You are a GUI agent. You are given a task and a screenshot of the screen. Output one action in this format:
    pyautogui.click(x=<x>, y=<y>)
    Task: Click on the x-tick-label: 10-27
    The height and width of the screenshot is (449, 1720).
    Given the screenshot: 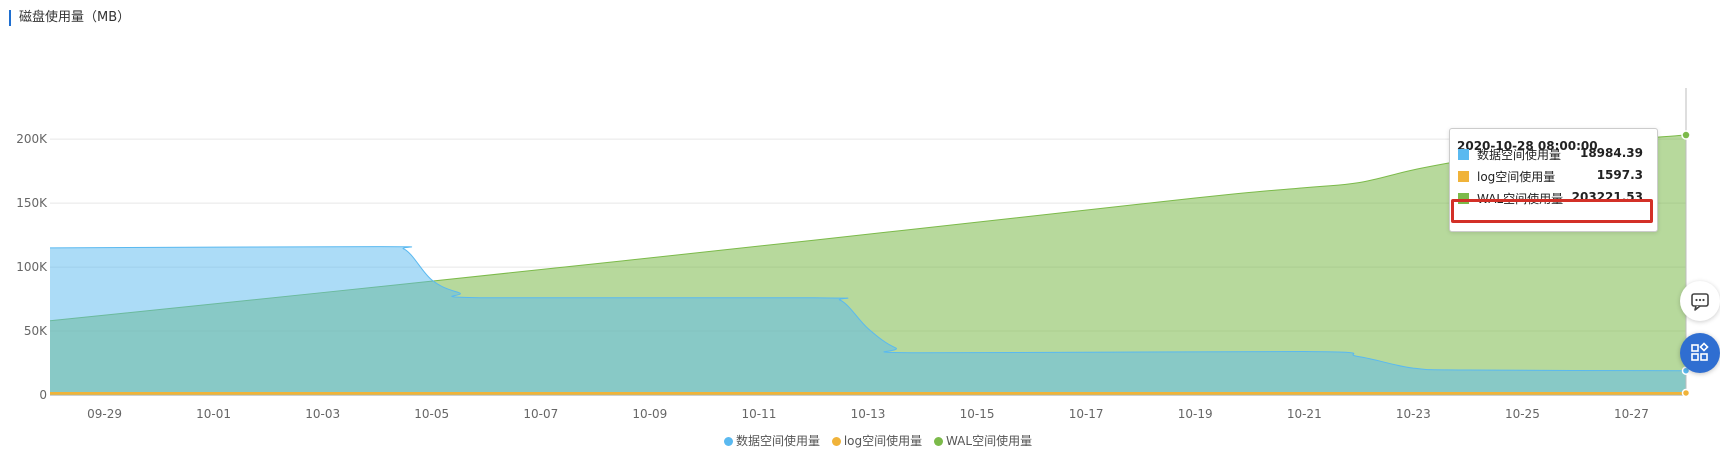 What is the action you would take?
    pyautogui.click(x=1631, y=414)
    